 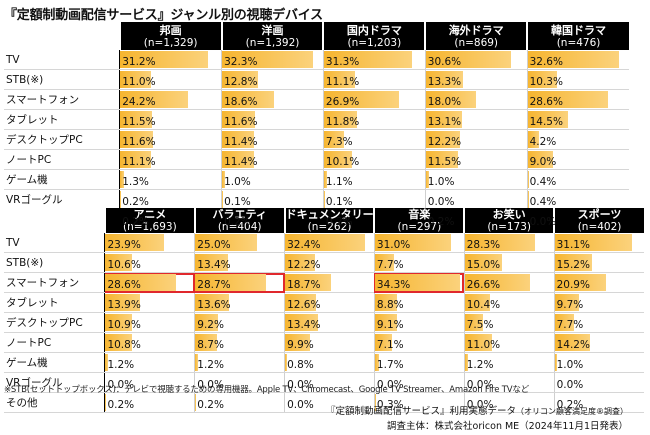 What do you see at coordinates (54, 220) in the screenshot?
I see `header-blank` at bounding box center [54, 220].